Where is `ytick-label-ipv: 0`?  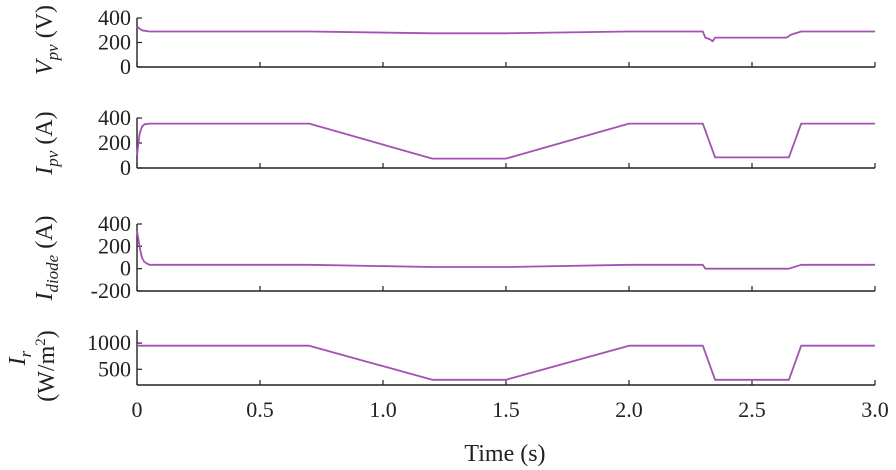 ytick-label-ipv: 0 is located at coordinates (125, 167).